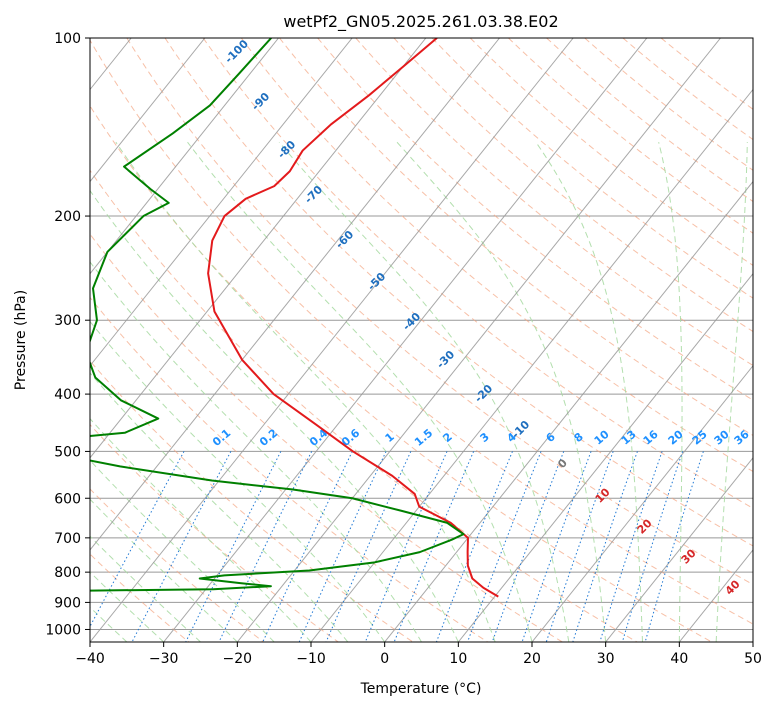 This screenshot has height=708, width=775. What do you see at coordinates (532, 659) in the screenshot?
I see `x-tick-label: 20` at bounding box center [532, 659].